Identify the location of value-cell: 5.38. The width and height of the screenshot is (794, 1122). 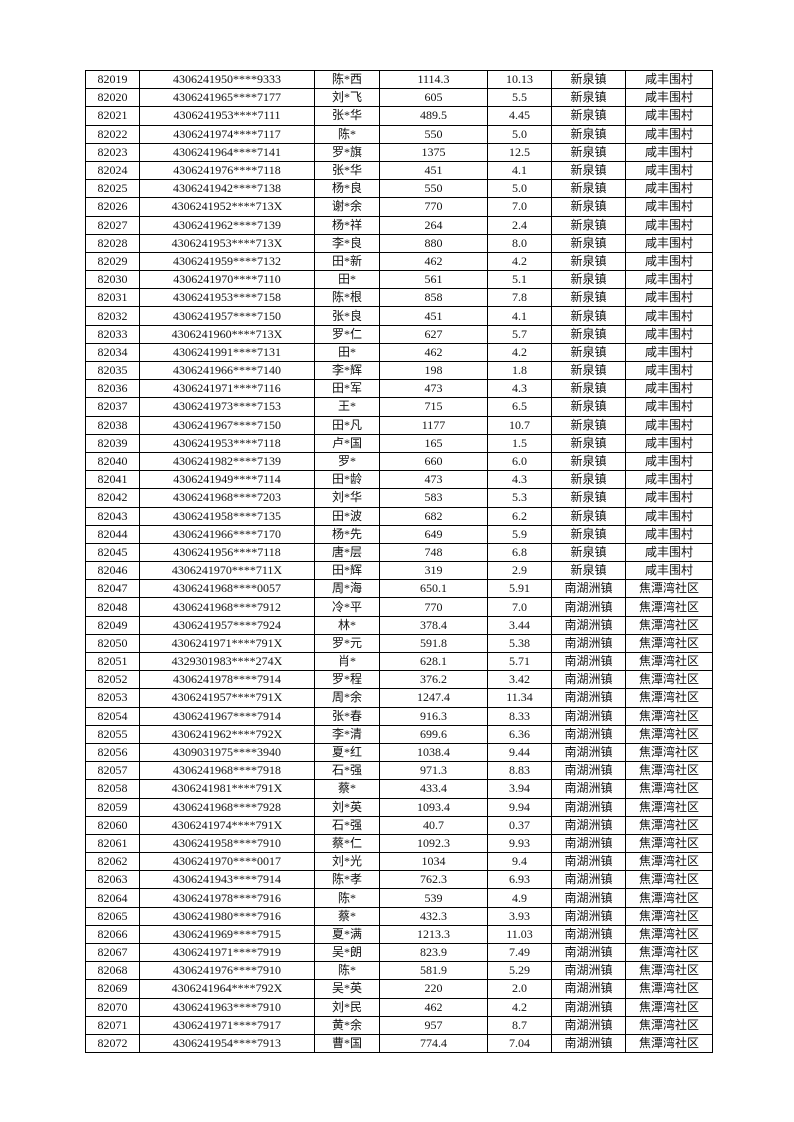
(519, 643).